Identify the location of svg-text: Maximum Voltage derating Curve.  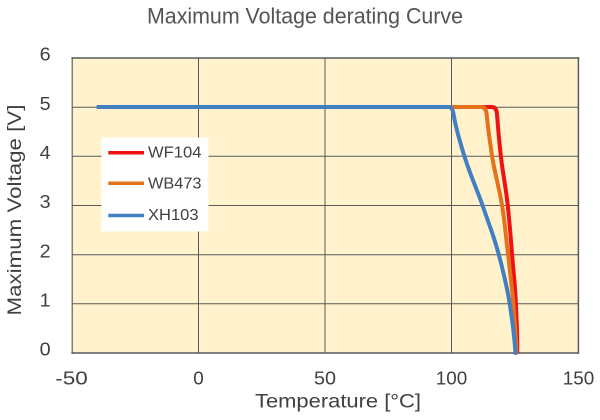
(305, 15).